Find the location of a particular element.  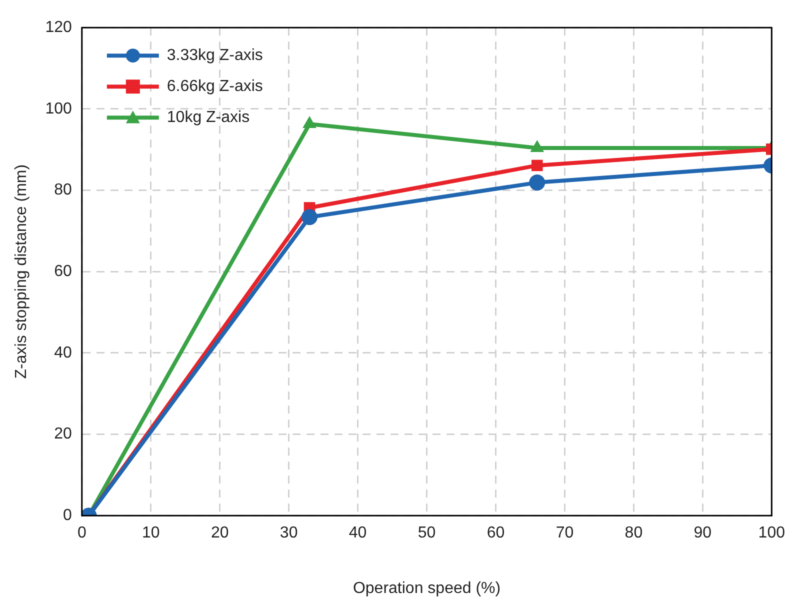

y-axis-title: Z-axis stopping distance (mm) is located at coordinates (21, 271).